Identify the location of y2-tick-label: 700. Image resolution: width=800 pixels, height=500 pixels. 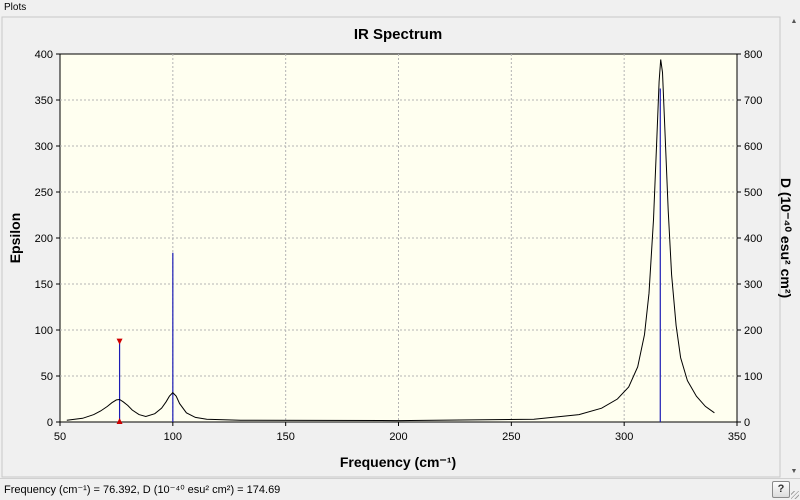
(753, 101).